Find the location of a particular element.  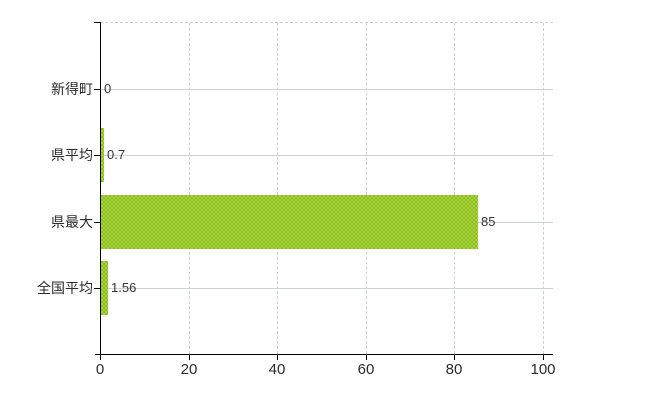

category-label: 県最大 is located at coordinates (72, 222).